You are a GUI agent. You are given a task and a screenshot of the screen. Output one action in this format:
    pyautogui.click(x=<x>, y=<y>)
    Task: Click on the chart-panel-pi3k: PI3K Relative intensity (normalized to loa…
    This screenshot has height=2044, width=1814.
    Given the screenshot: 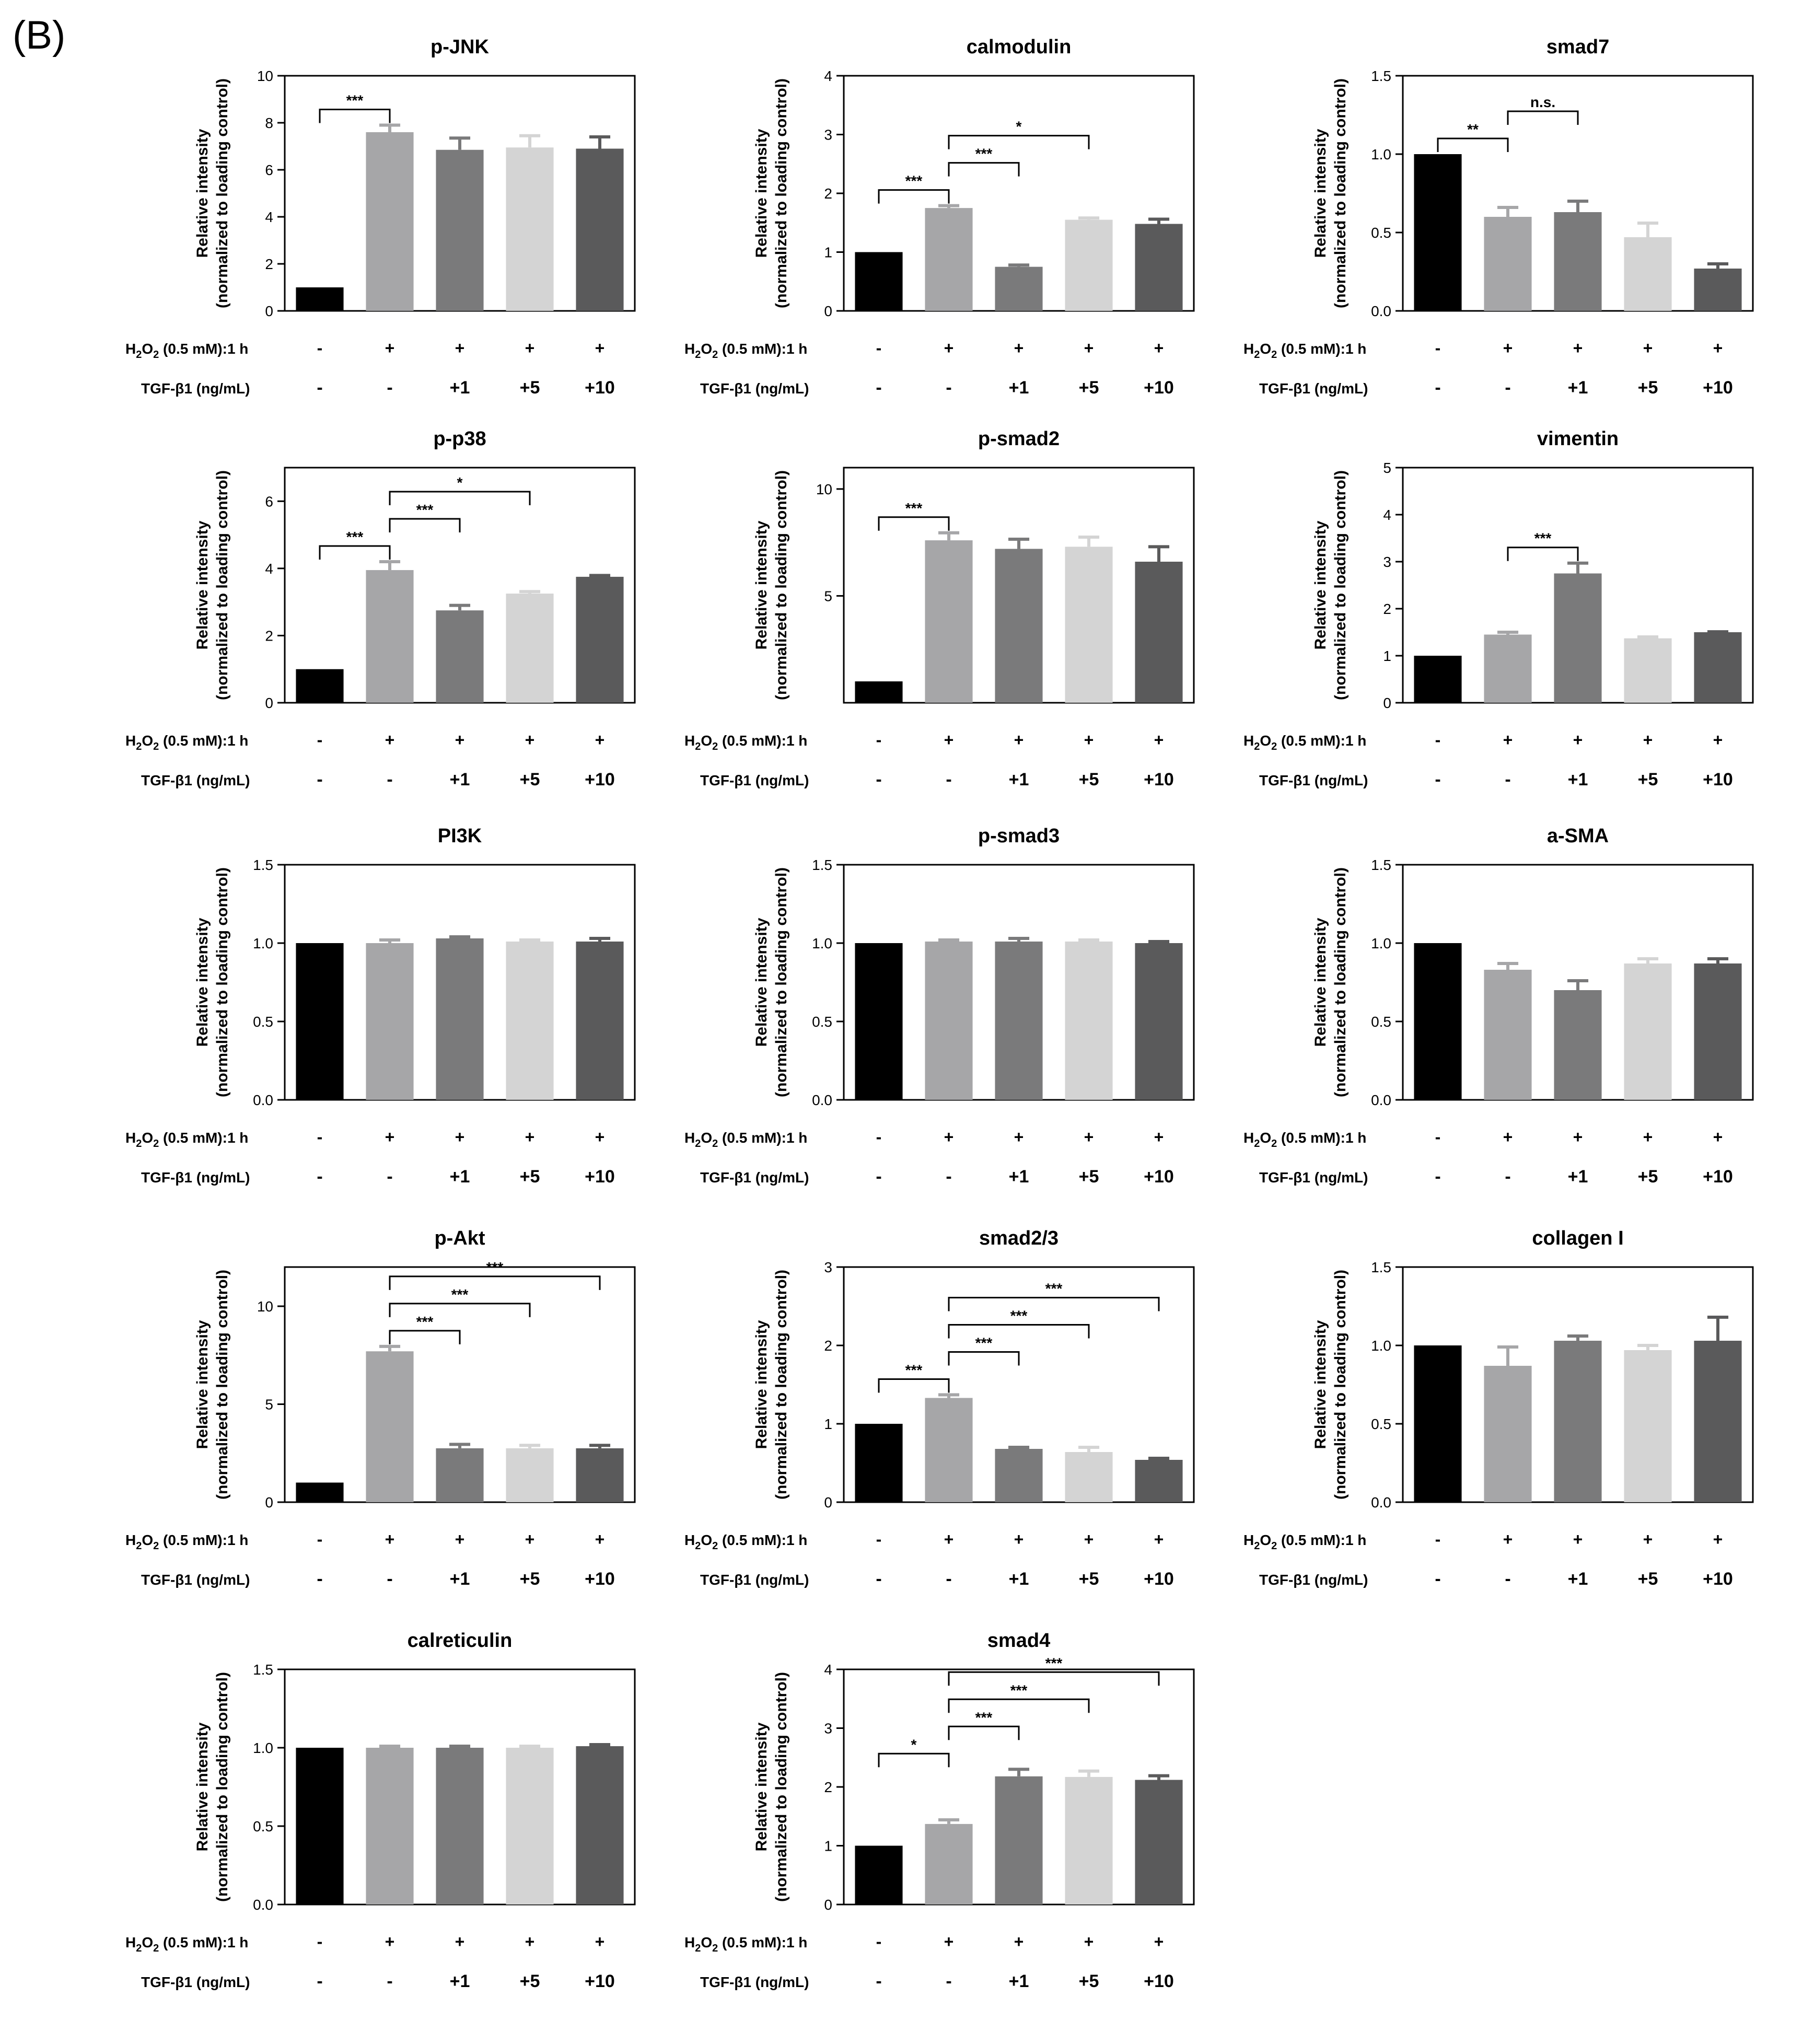 What is the action you would take?
    pyautogui.click(x=391, y=1008)
    